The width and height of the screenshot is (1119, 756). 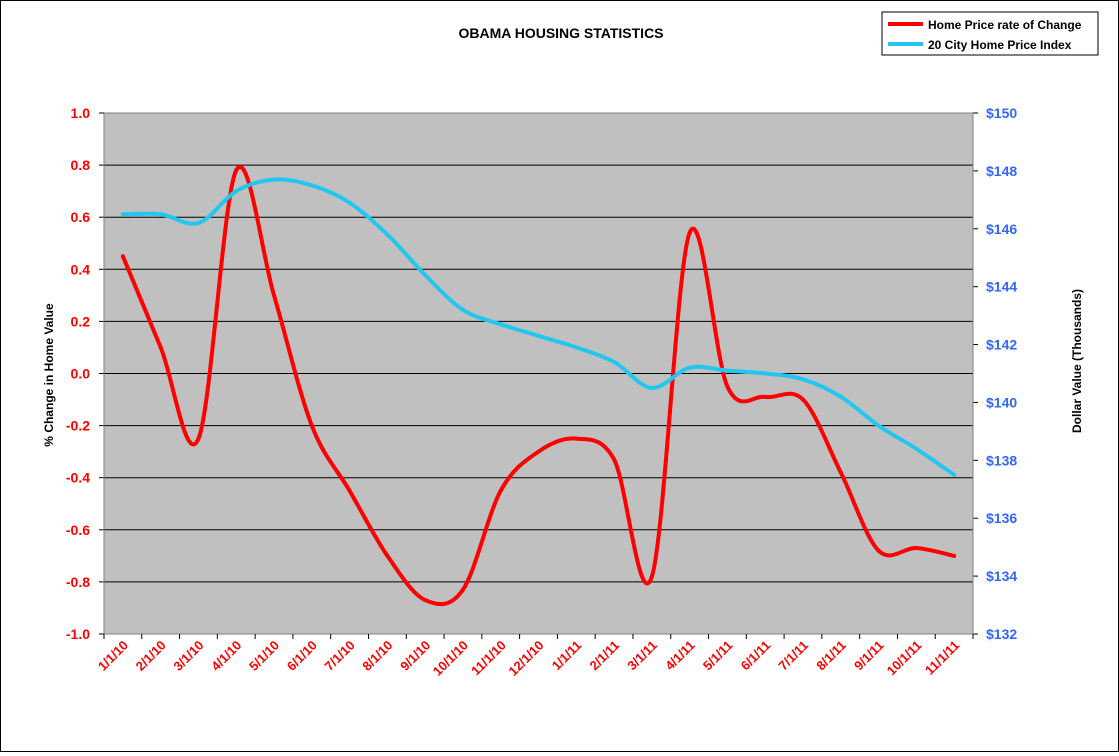 I want to click on right-tick-label: $148, so click(x=1001, y=171).